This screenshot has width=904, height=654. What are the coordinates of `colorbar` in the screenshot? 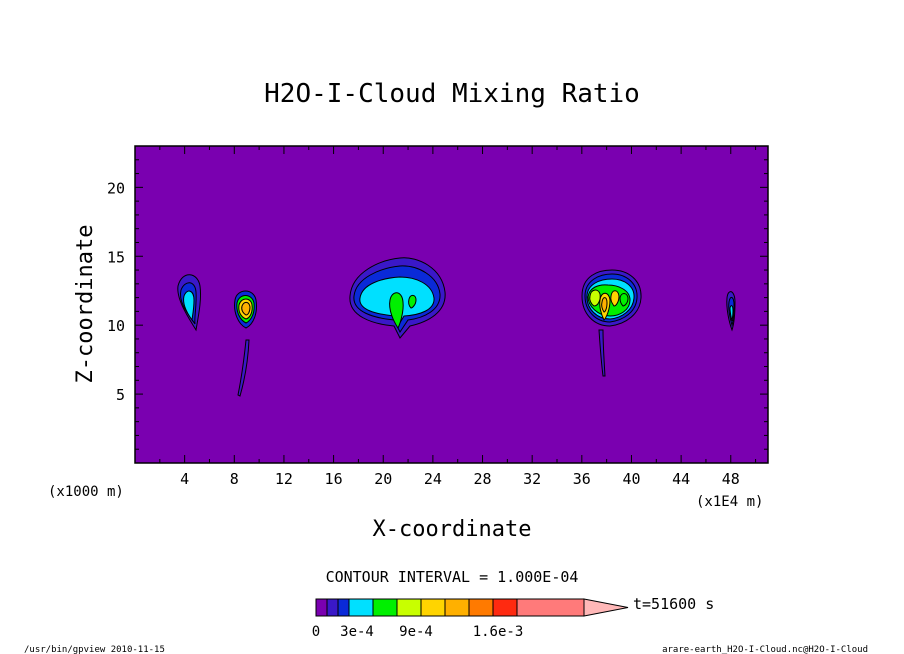 It's located at (472, 607).